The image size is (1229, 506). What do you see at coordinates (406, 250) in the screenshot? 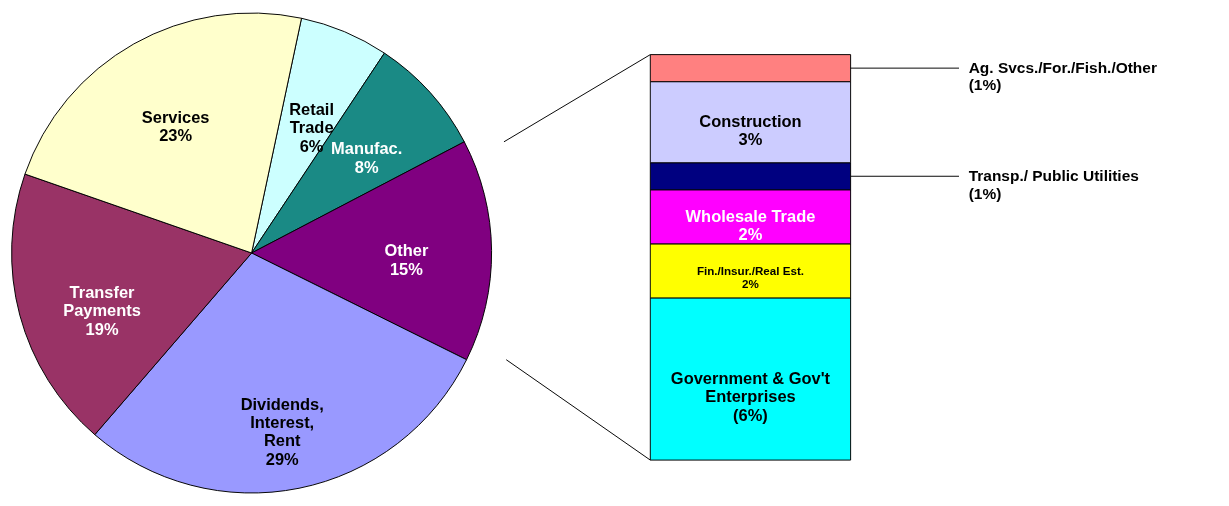
I see `slice-label: Other` at bounding box center [406, 250].